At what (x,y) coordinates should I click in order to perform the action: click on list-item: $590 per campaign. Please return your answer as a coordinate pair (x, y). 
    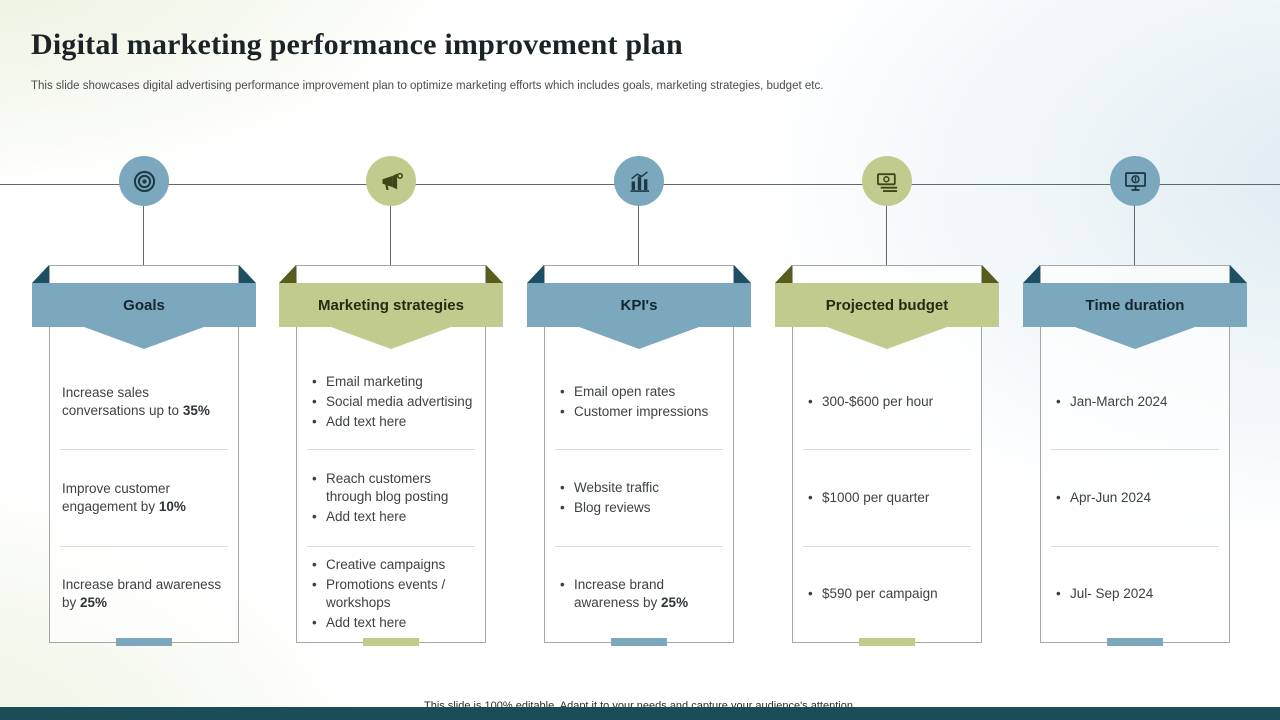
    Looking at the image, I should click on (887, 594).